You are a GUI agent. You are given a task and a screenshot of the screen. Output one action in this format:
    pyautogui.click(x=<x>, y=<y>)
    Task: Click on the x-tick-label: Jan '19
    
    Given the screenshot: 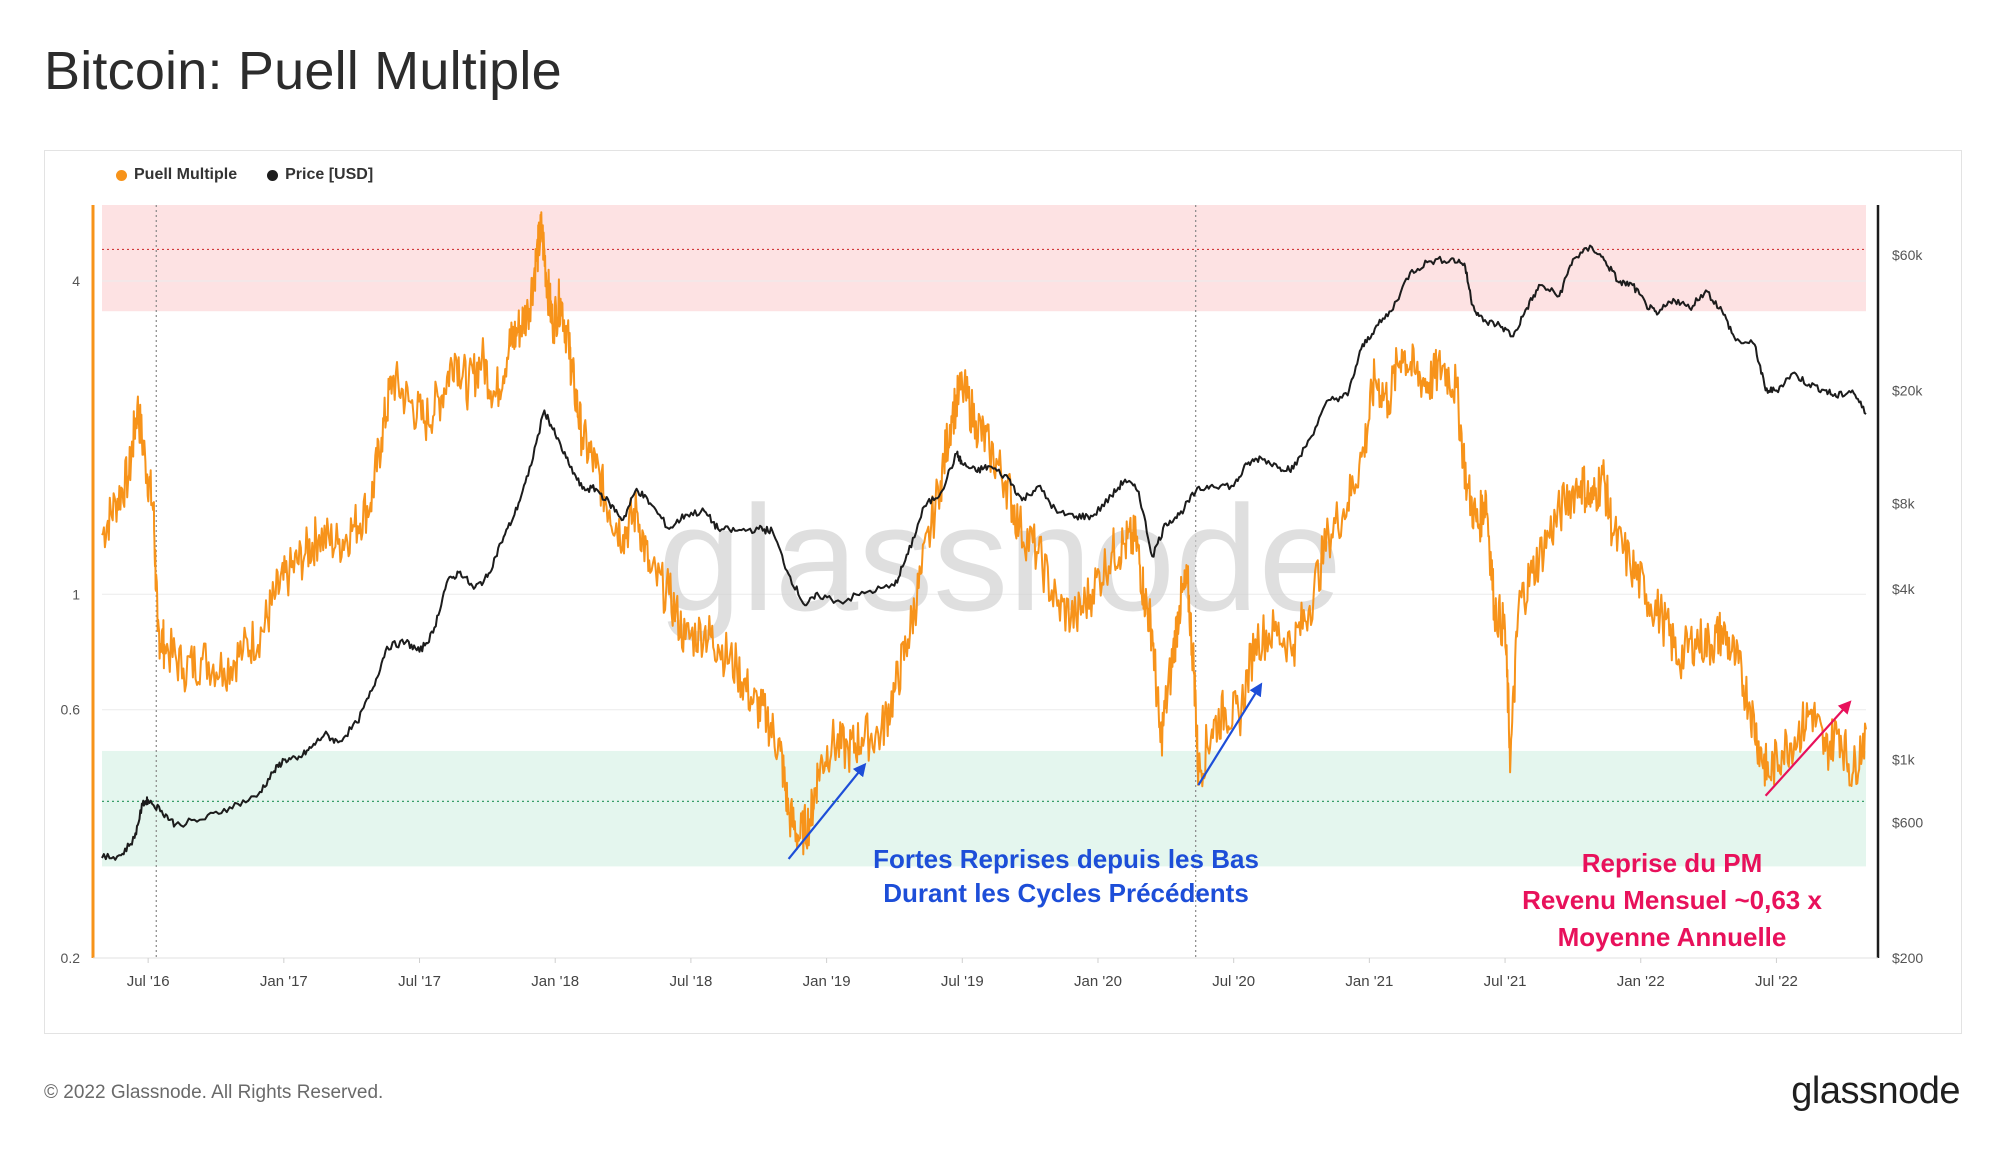 What is the action you would take?
    pyautogui.click(x=827, y=981)
    